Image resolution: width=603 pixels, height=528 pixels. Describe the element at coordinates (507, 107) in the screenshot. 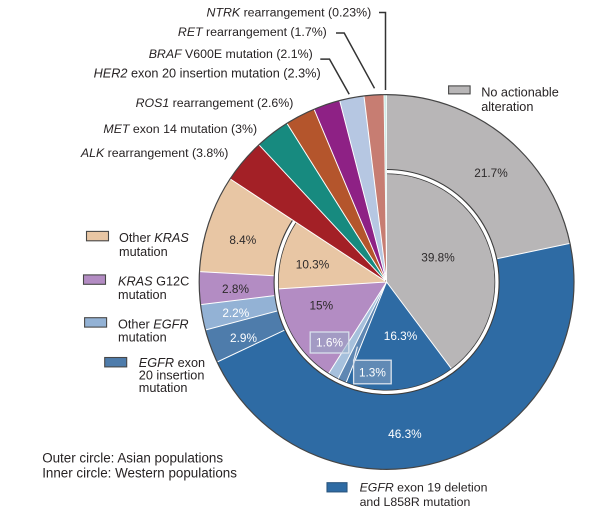

I see `svg-text: alteration` at that location.